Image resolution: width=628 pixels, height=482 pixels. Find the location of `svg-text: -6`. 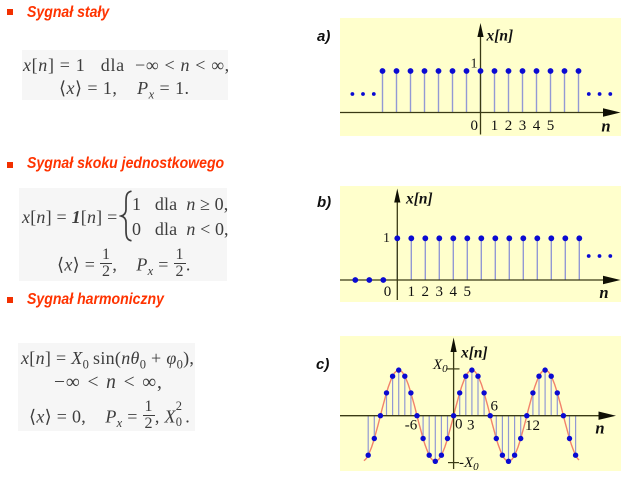

svg-text: -6 is located at coordinates (411, 426).